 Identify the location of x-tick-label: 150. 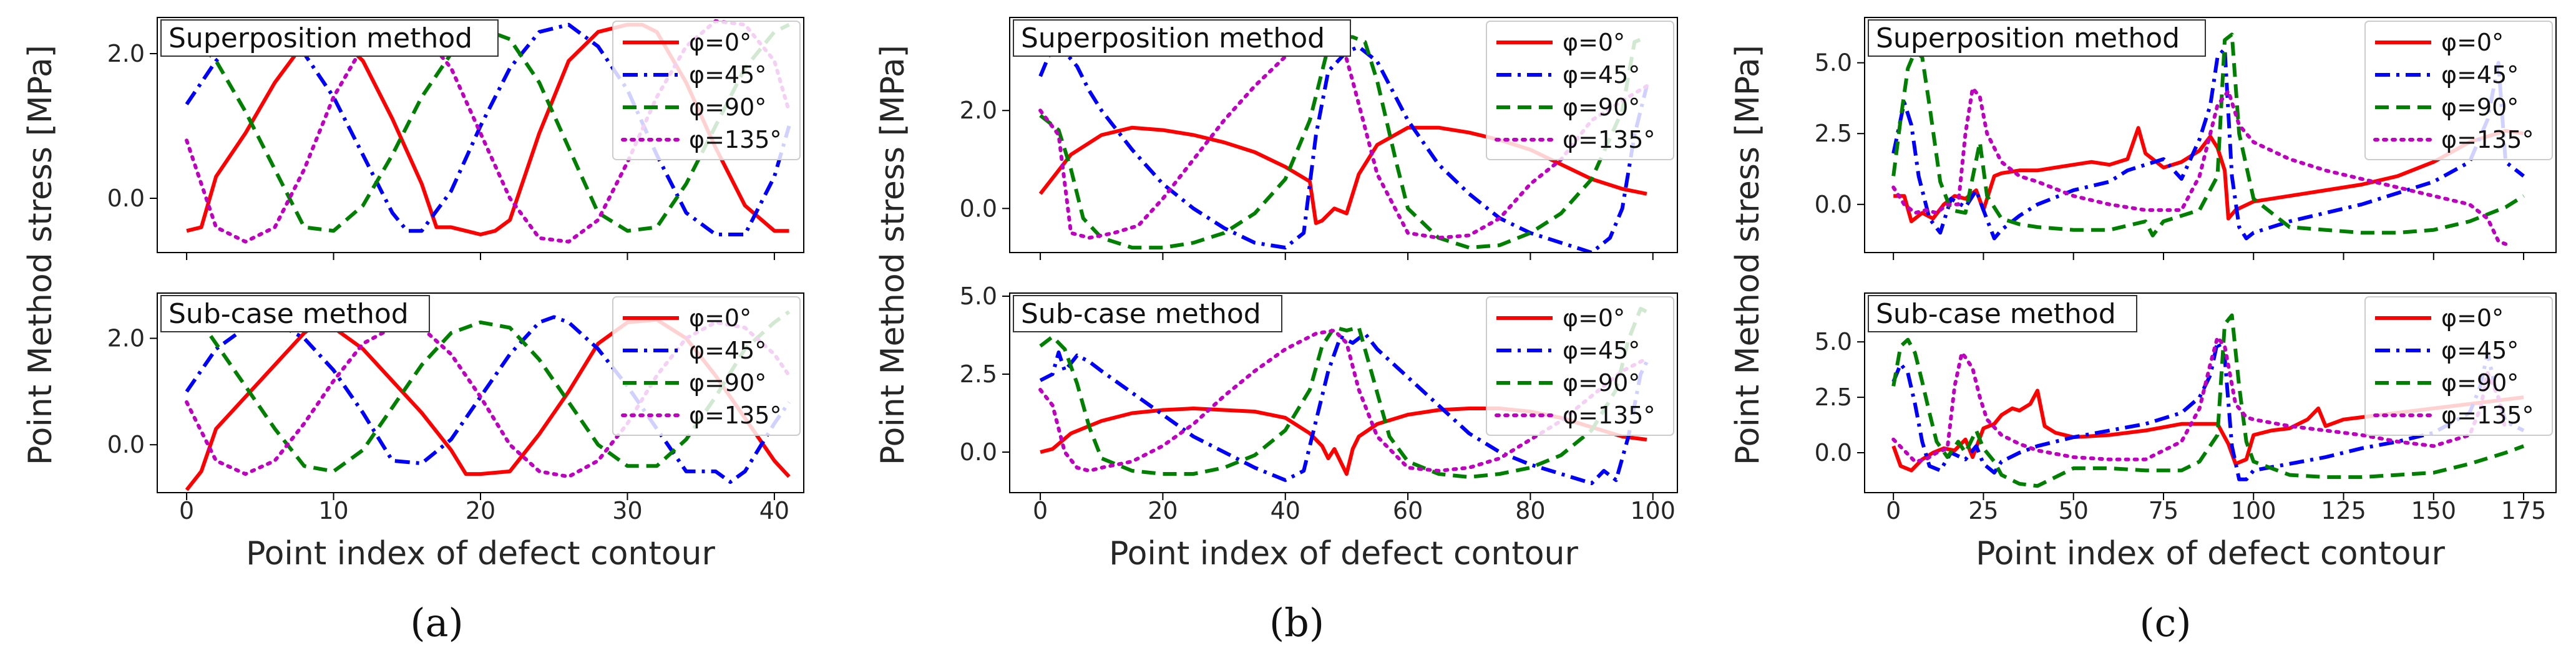
(2434, 510).